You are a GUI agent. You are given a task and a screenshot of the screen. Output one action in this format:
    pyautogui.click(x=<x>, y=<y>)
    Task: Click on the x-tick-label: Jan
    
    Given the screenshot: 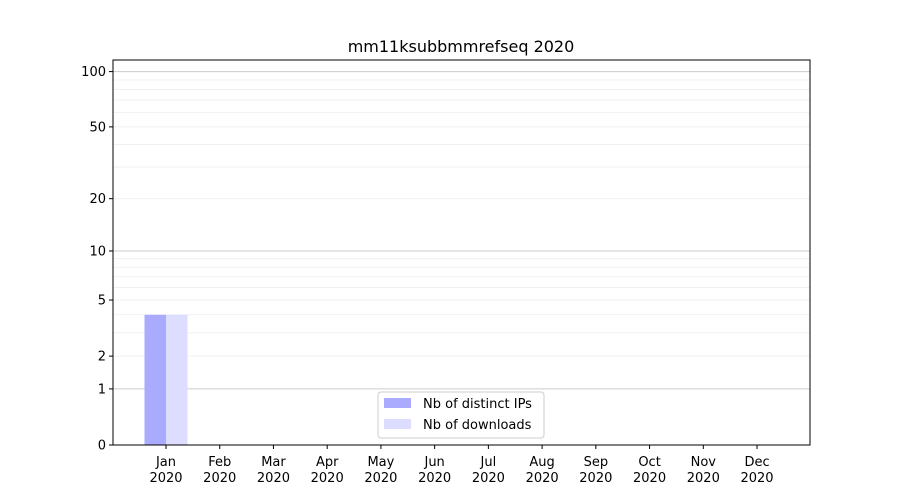 What is the action you would take?
    pyautogui.click(x=165, y=462)
    